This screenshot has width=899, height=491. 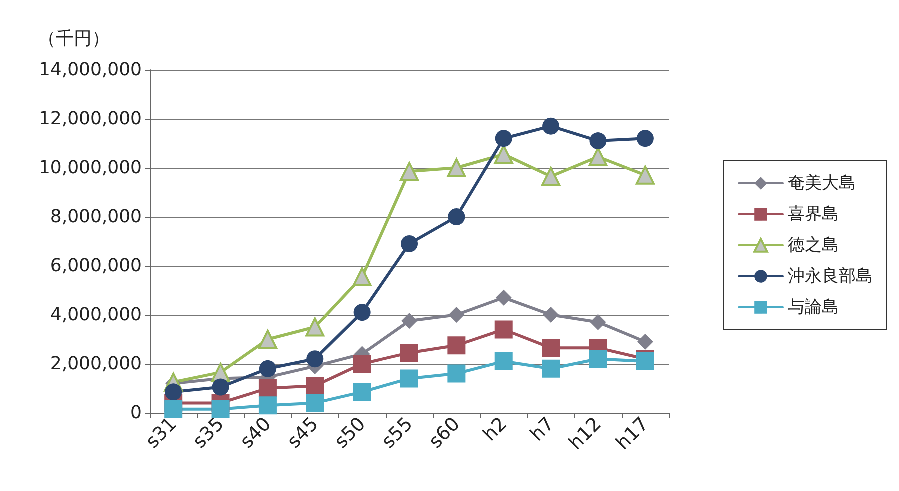 What do you see at coordinates (813, 308) in the screenshot?
I see `legend-label: 与論島` at bounding box center [813, 308].